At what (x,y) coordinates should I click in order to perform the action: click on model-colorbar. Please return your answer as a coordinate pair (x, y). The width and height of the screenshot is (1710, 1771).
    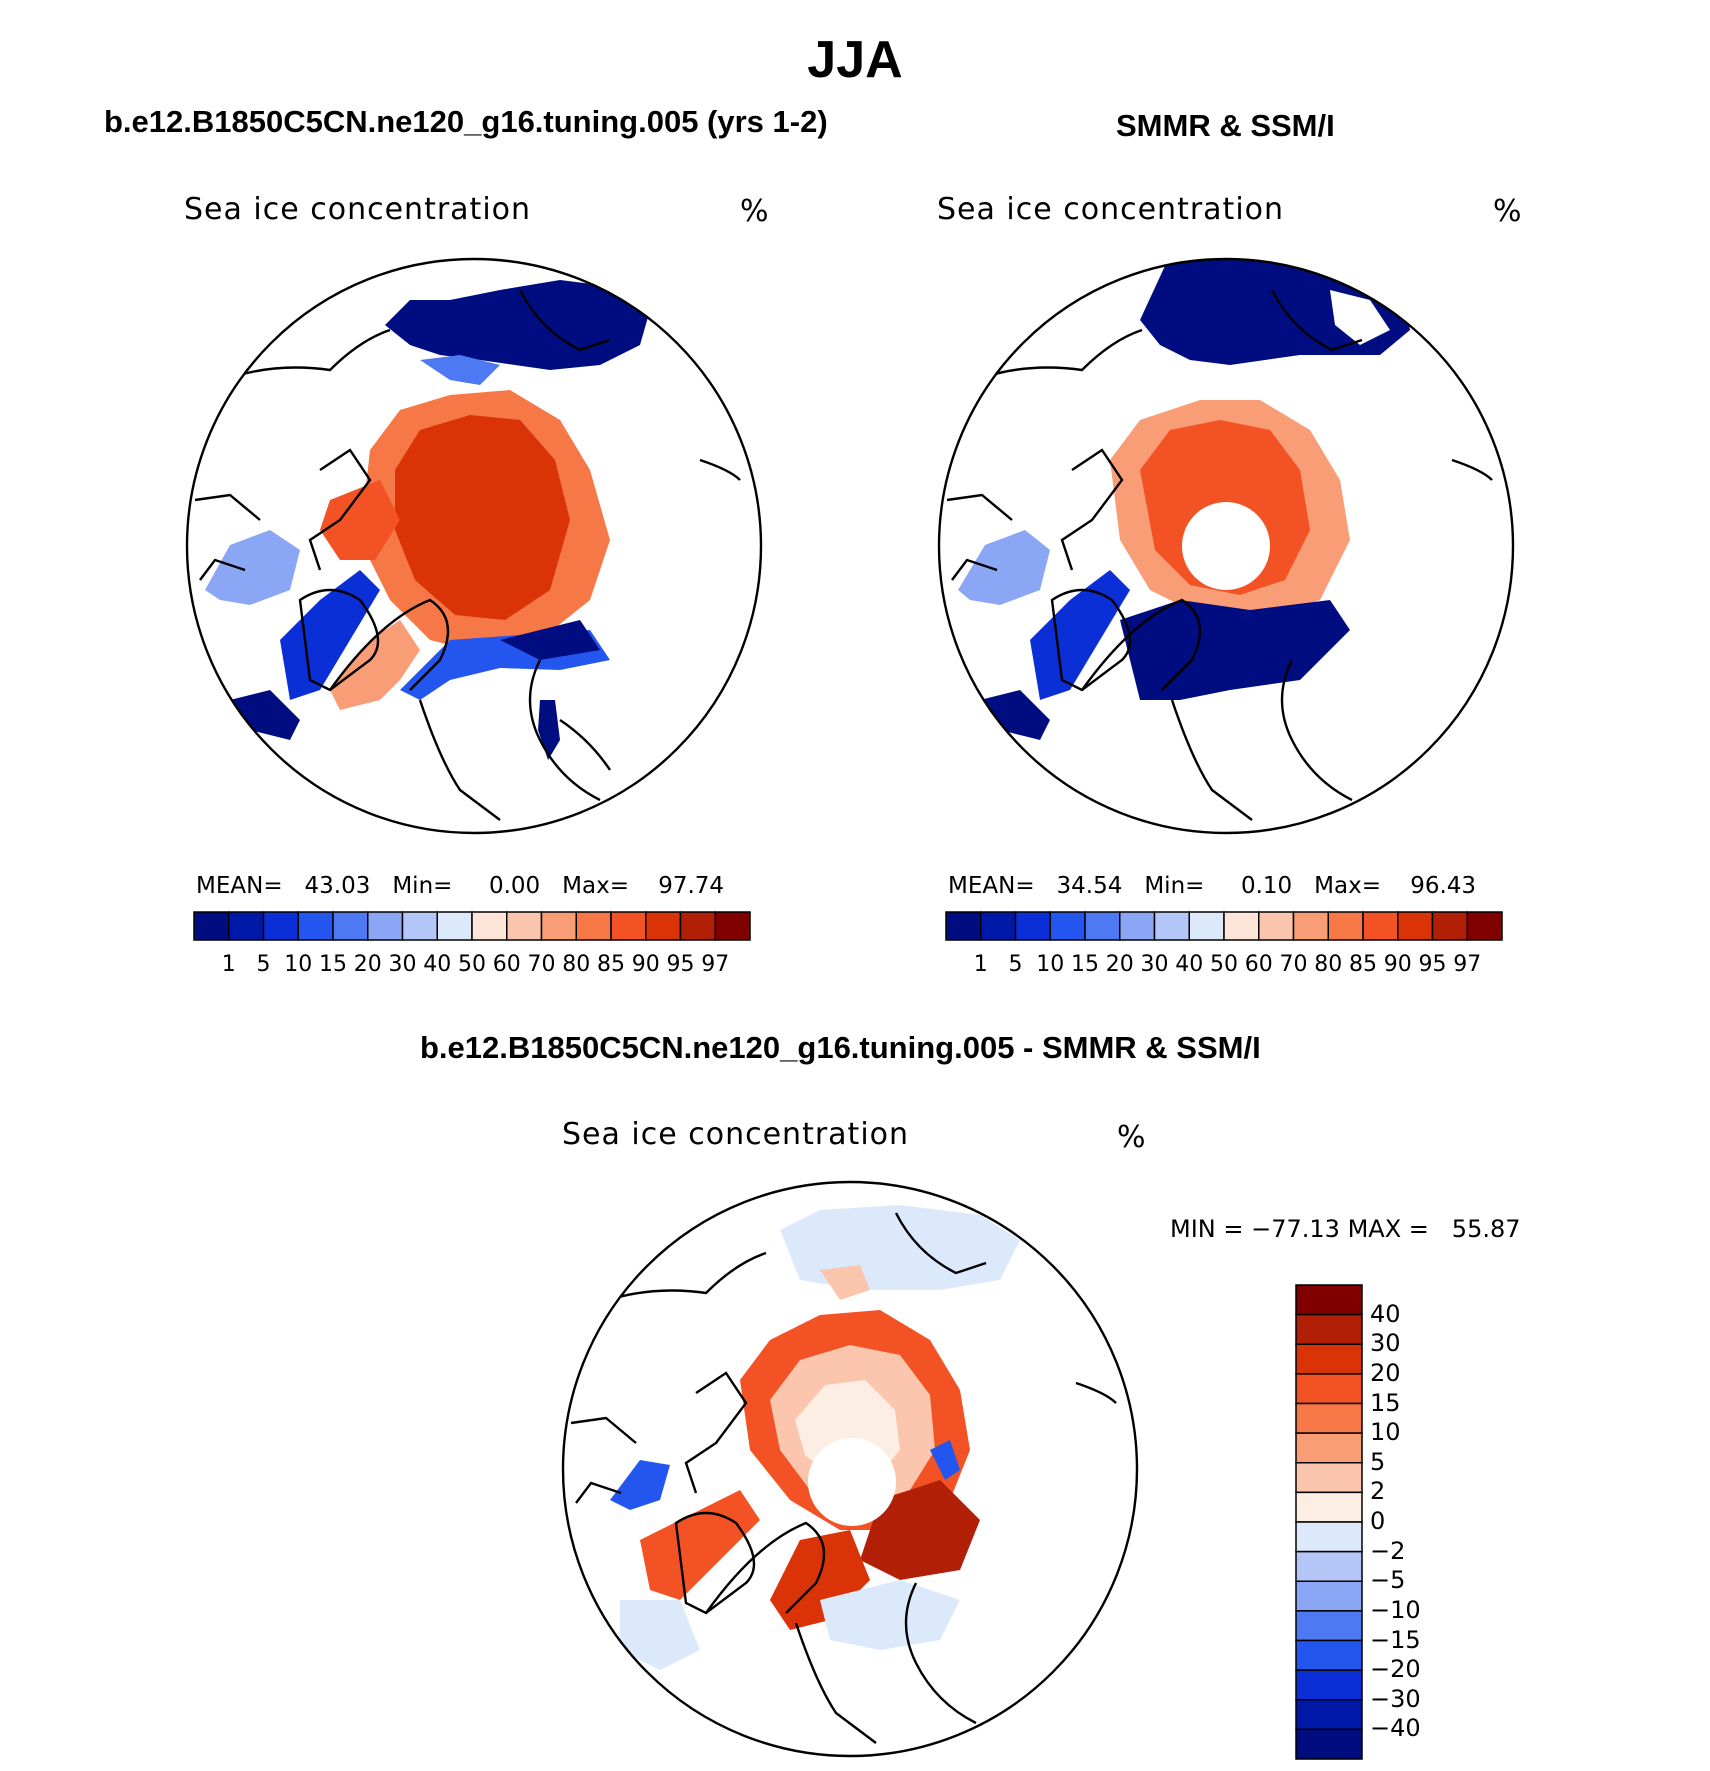
    Looking at the image, I should click on (472, 926).